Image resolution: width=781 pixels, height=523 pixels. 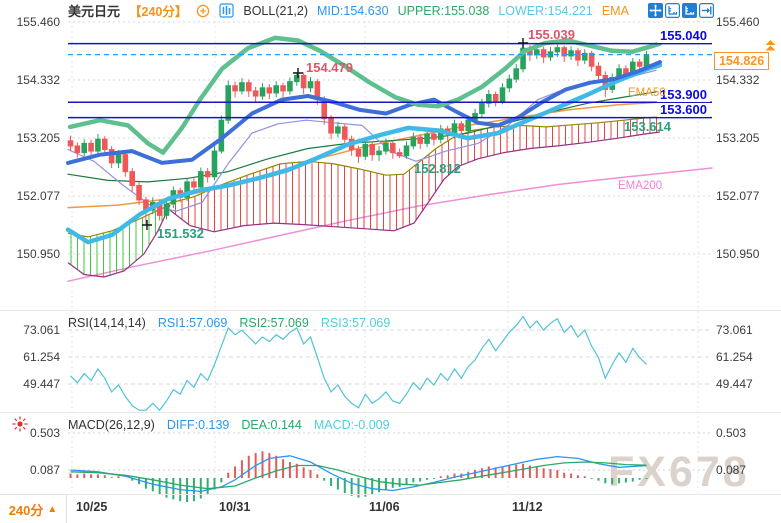 I want to click on rsi-axis-label-left: 73.061, so click(x=41, y=330).